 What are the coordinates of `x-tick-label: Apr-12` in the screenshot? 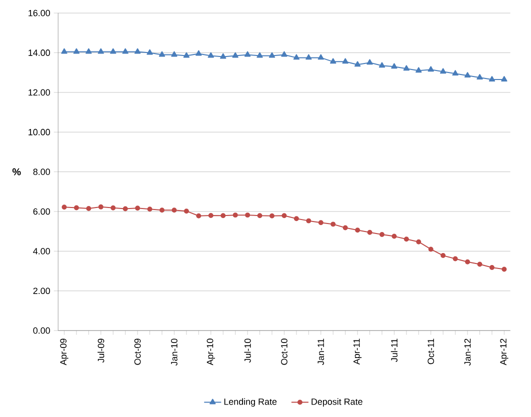 It's located at (504, 352).